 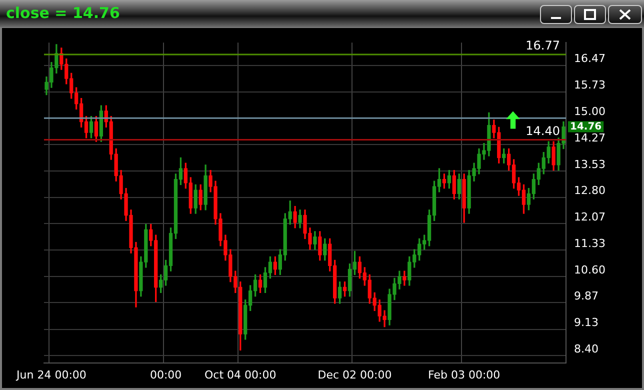 What do you see at coordinates (464, 375) in the screenshot?
I see `x-tick-label: Feb 03 00:00` at bounding box center [464, 375].